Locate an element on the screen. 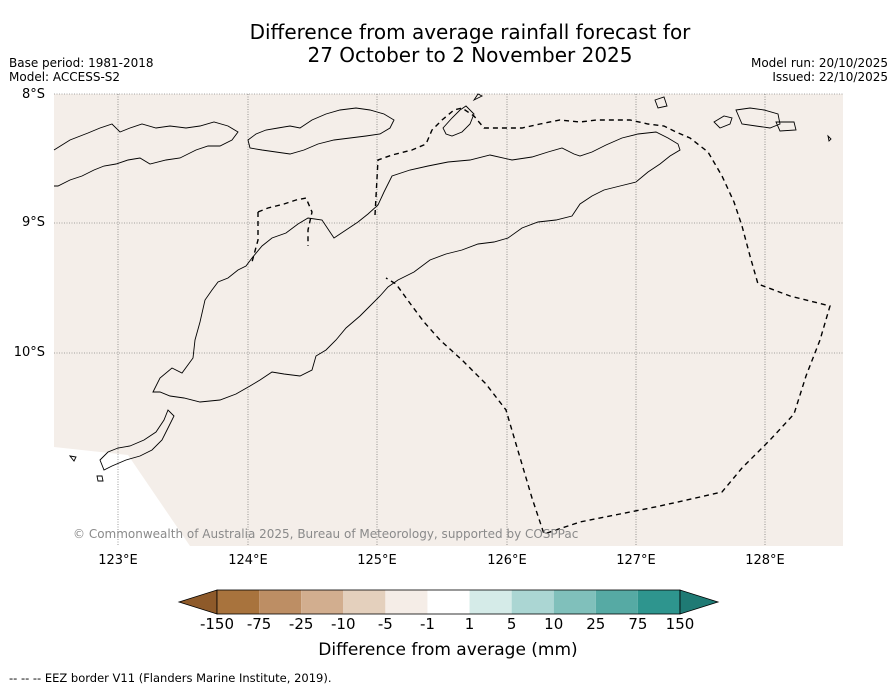  lat-label-9s: 9°S is located at coordinates (33, 222).